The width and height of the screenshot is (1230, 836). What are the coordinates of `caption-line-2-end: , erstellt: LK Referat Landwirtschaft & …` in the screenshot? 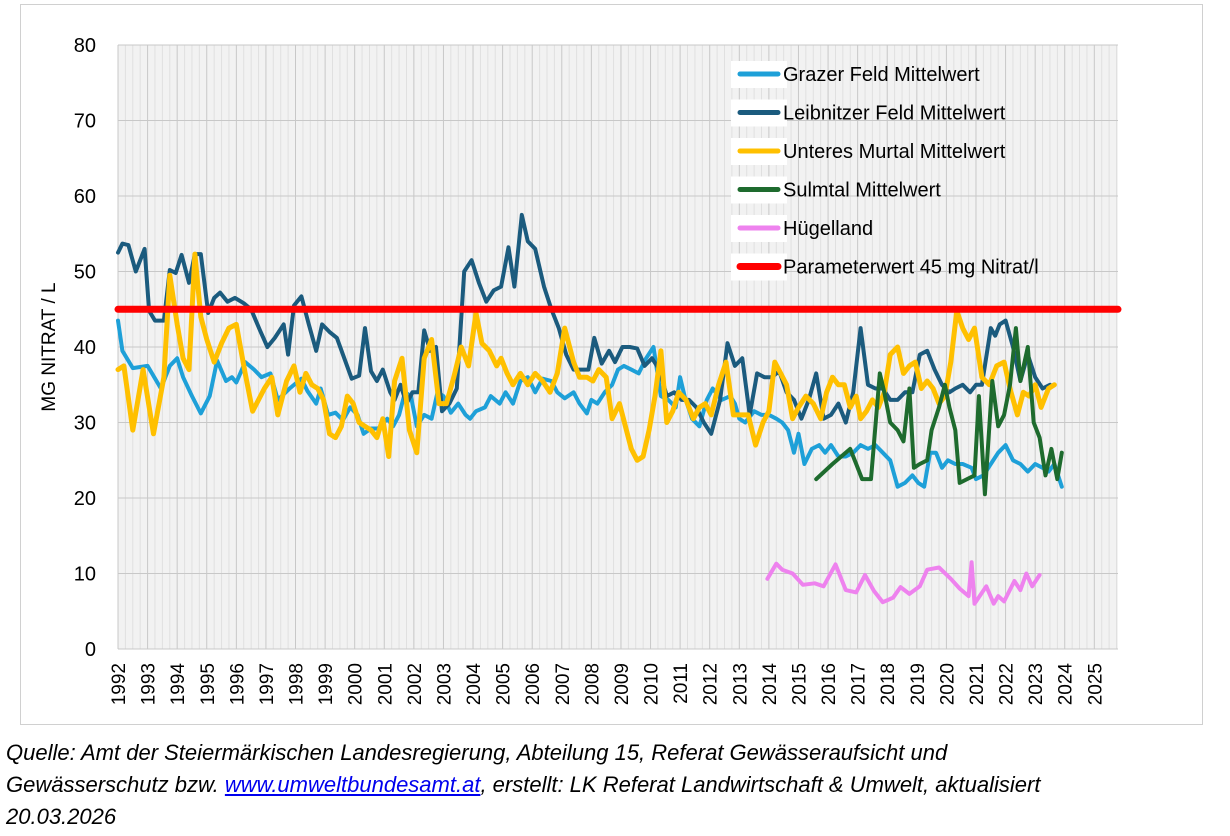 It's located at (760, 784).